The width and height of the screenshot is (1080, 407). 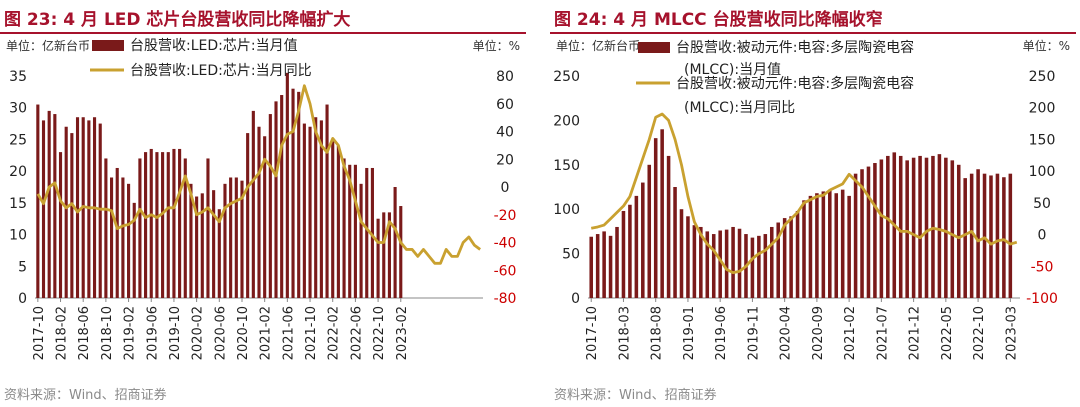 What do you see at coordinates (505, 133) in the screenshot?
I see `y2-tick-label: 40` at bounding box center [505, 133].